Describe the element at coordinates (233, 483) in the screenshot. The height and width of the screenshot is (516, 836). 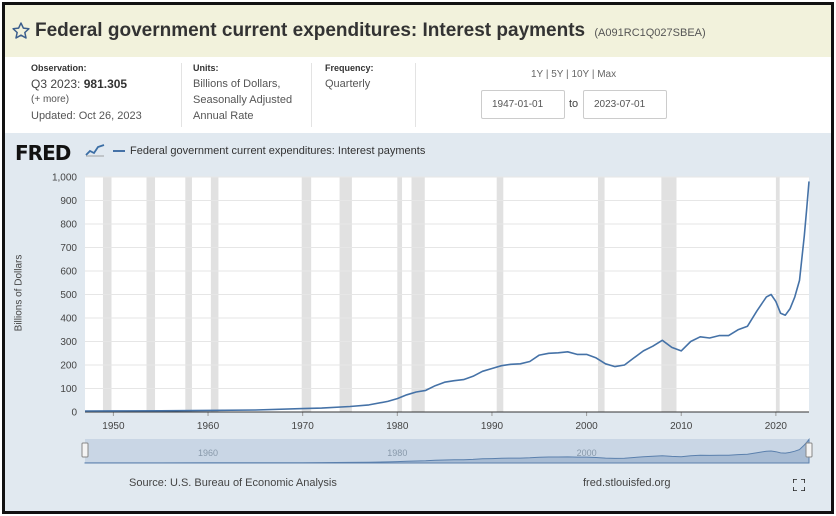
I see `source-text: Source: U.S. Bureau of Economic Analysis` at that location.